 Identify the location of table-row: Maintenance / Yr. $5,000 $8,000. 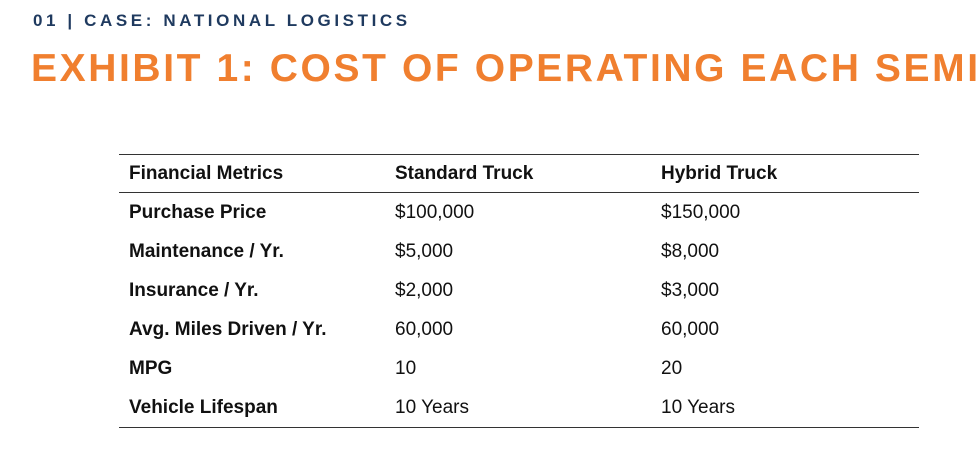
(519, 251).